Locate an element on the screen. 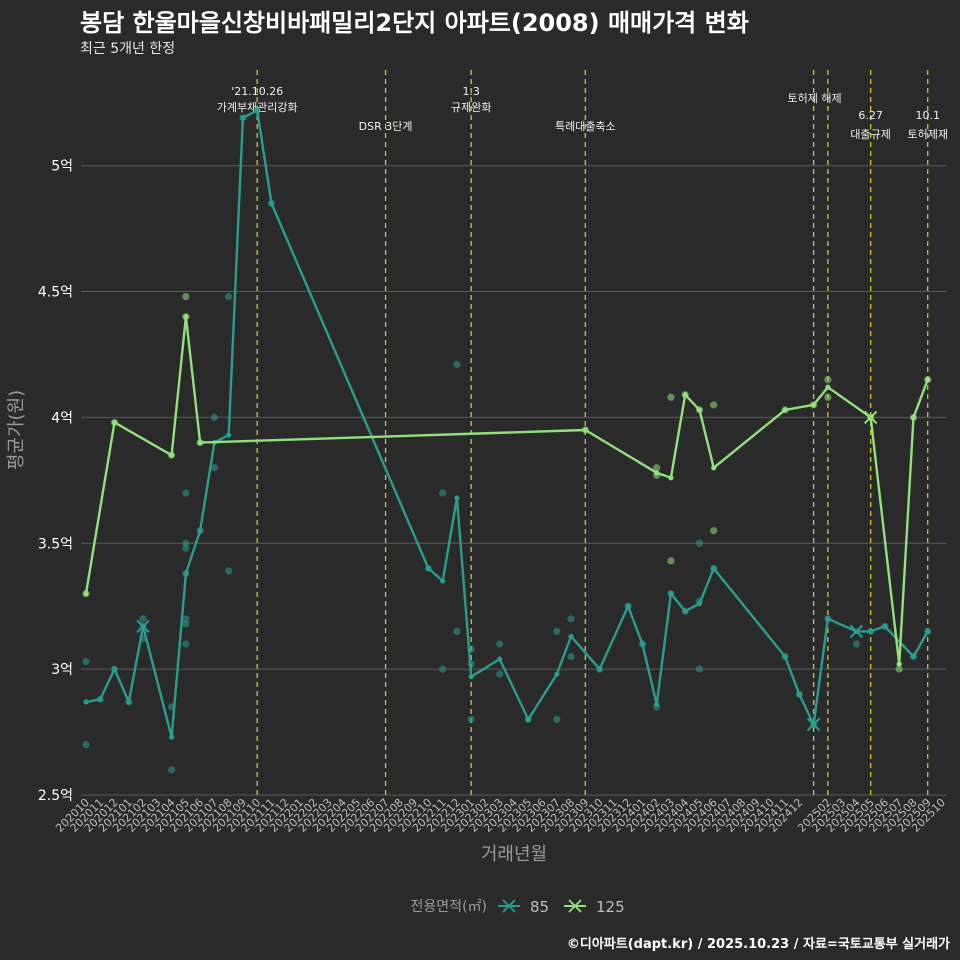 Image resolution: width=960 pixels, height=960 pixels. legend-title: 전용면적(㎡) is located at coordinates (449, 907).